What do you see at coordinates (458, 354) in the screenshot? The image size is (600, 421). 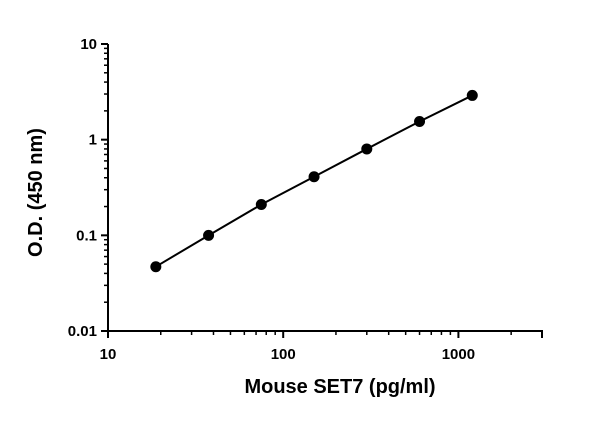 I see `x-tick-label: 1000` at bounding box center [458, 354].